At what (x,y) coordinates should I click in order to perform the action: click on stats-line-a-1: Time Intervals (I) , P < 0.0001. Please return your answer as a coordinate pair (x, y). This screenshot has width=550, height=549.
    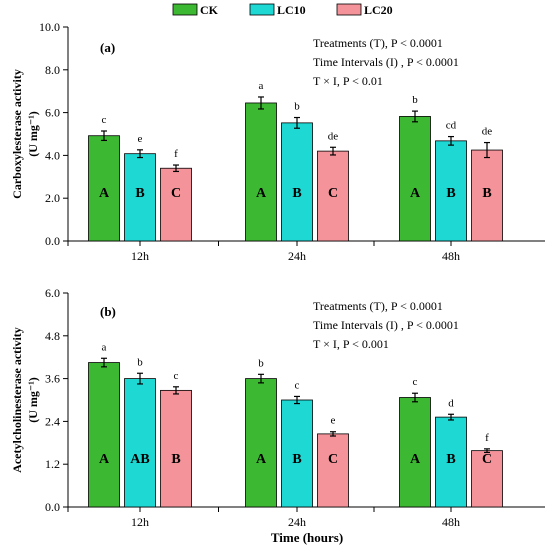
    Looking at the image, I should click on (386, 62).